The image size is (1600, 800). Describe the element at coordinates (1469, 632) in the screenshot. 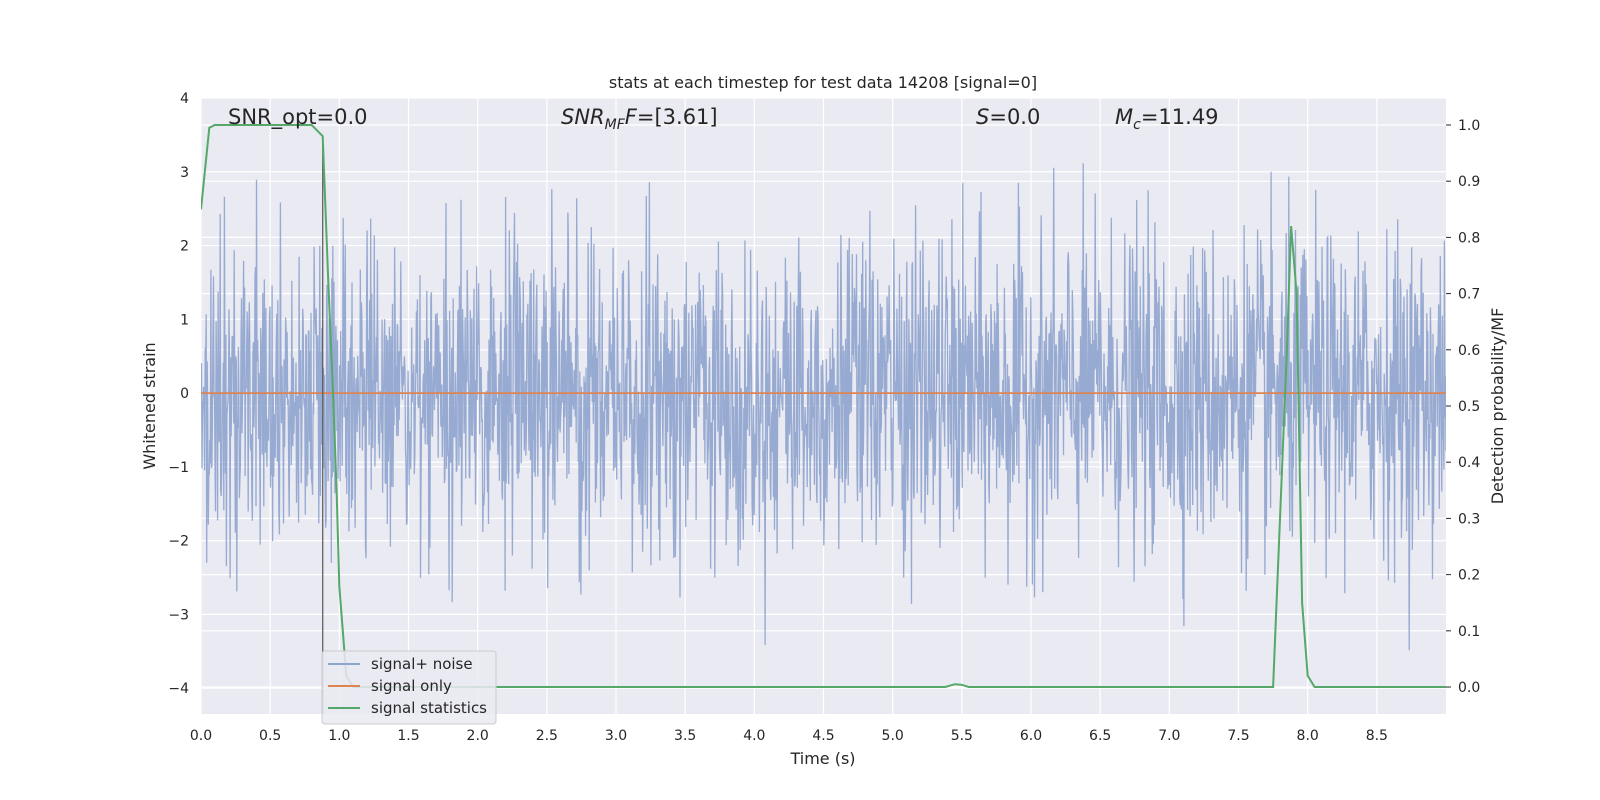

I see `y2-tick-label: 0.1` at that location.